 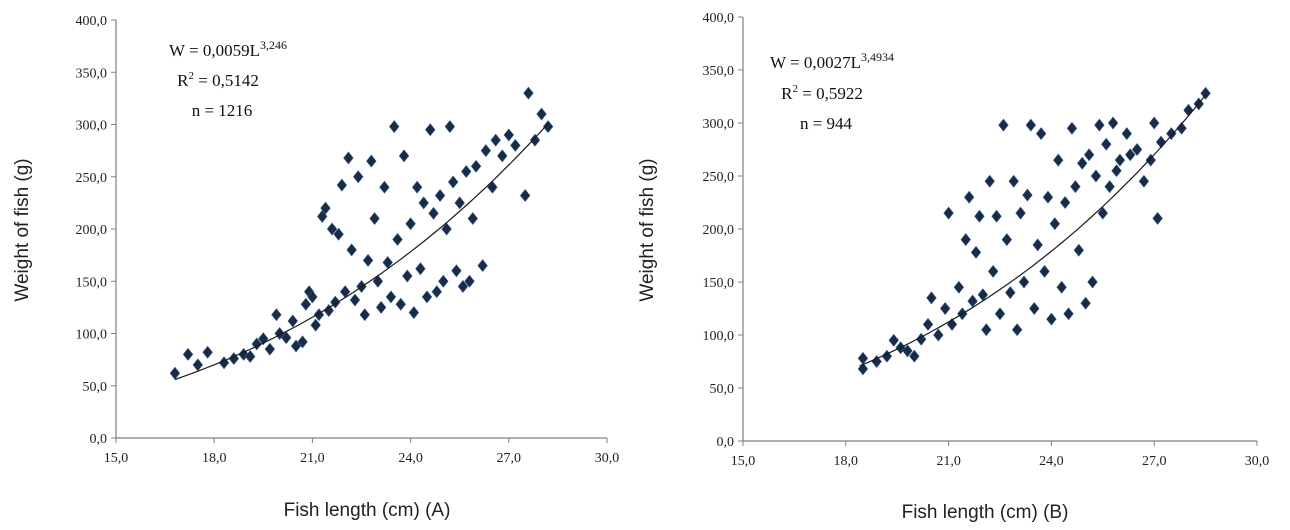 I want to click on y-tick-label: 250,0, so click(x=92, y=178).